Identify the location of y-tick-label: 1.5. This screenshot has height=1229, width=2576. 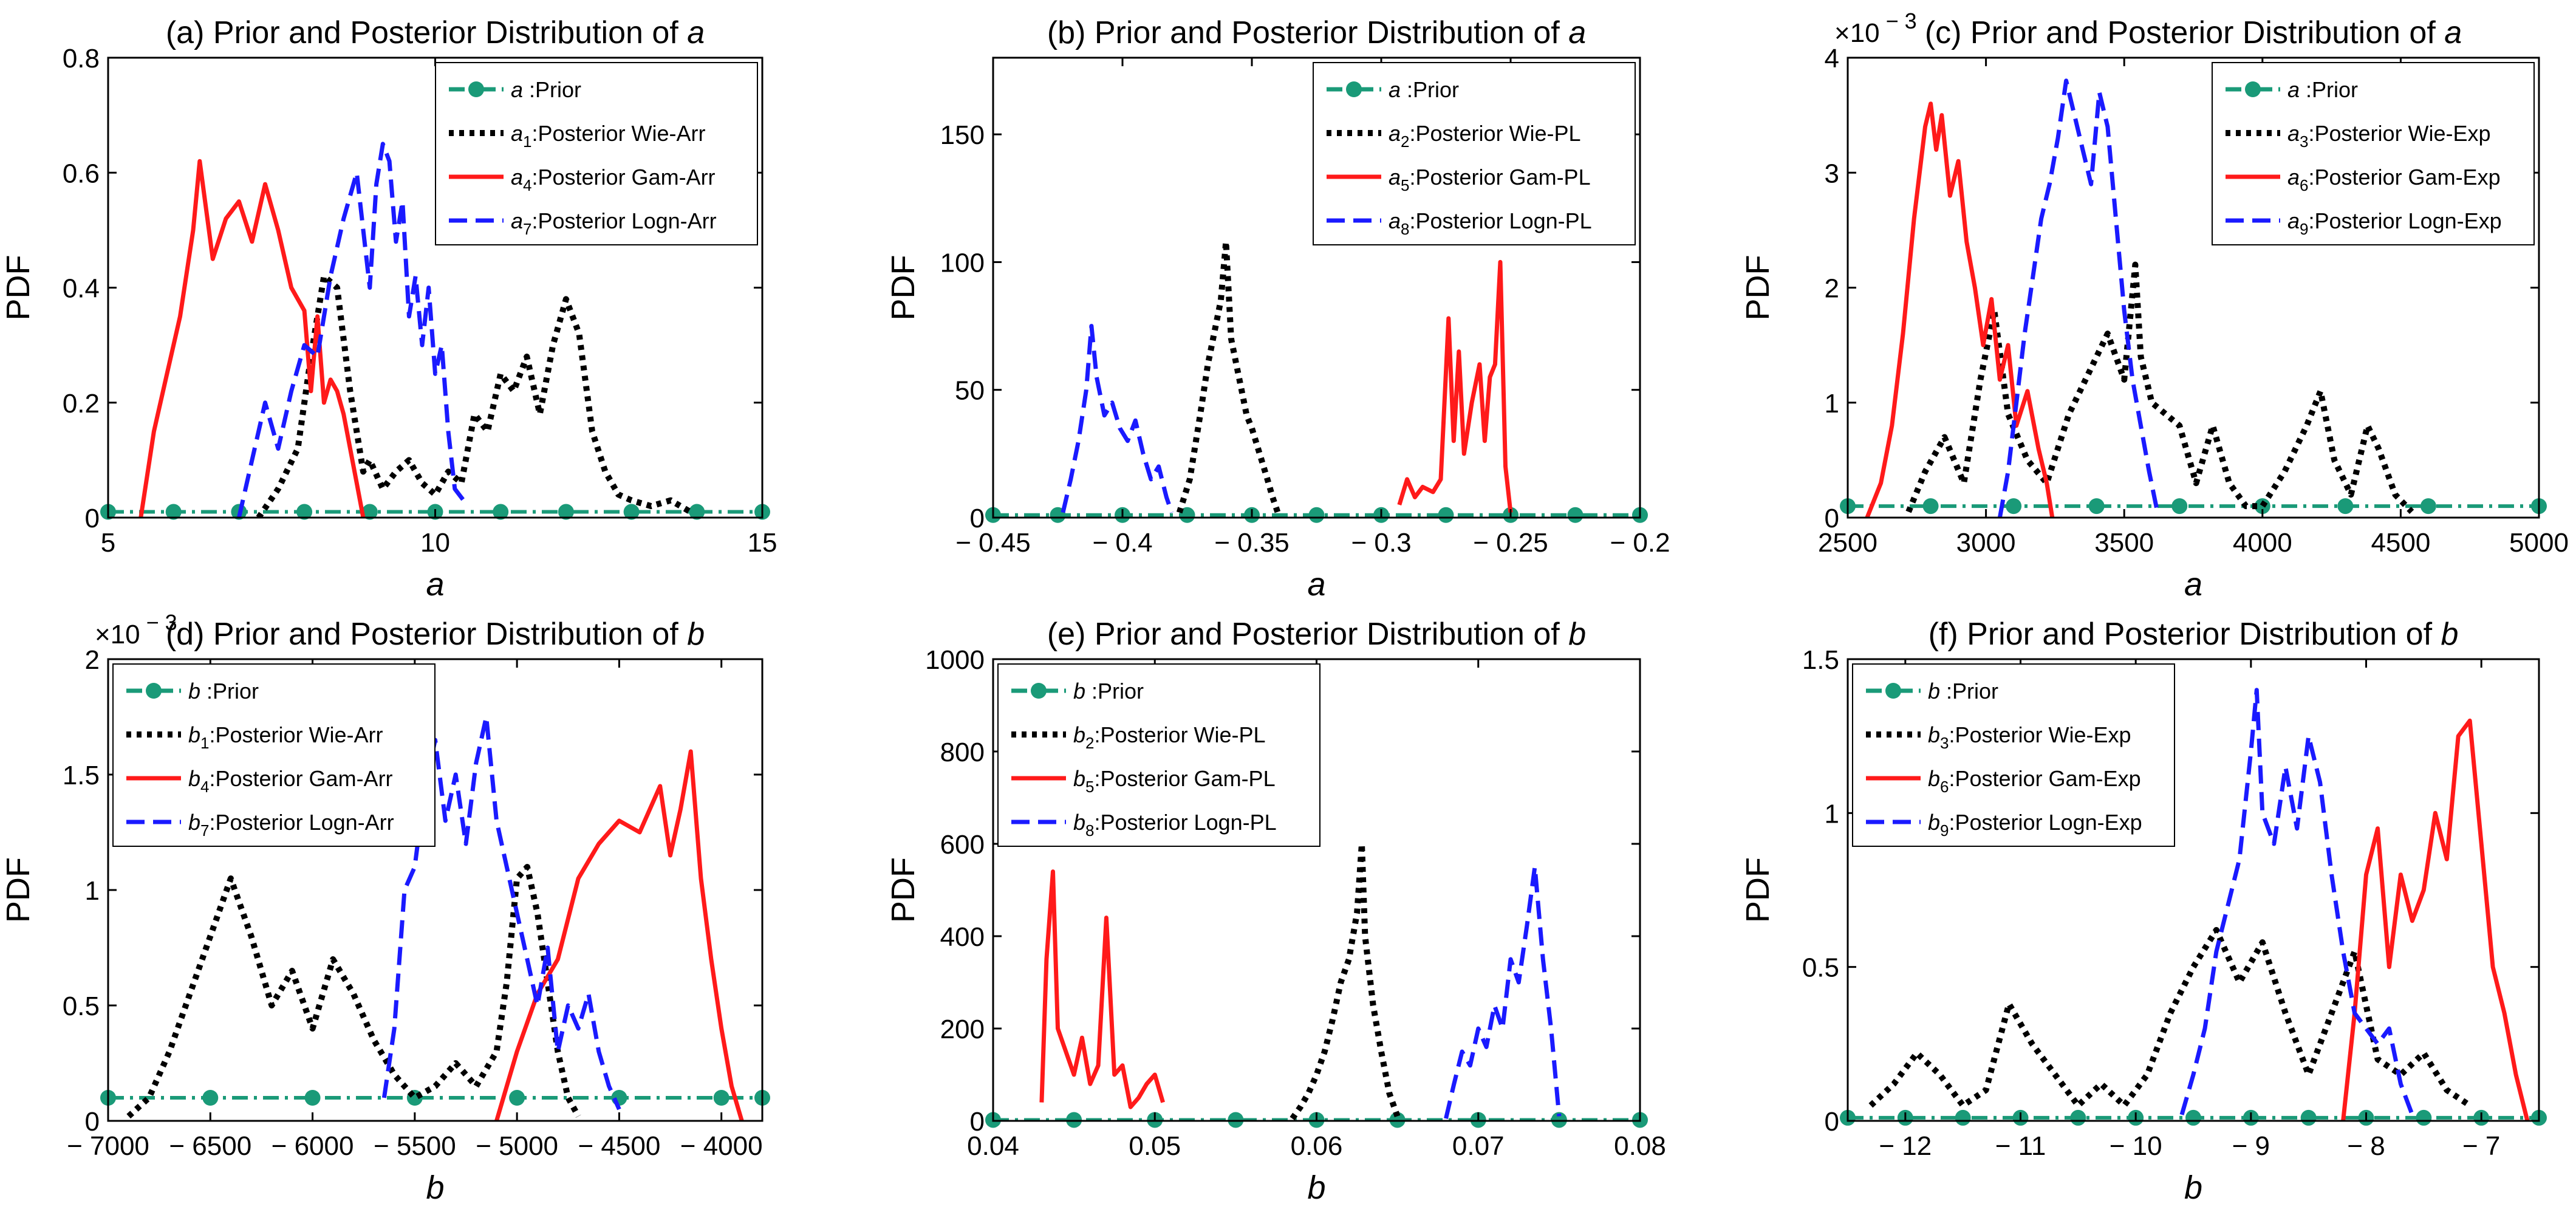
(81, 776).